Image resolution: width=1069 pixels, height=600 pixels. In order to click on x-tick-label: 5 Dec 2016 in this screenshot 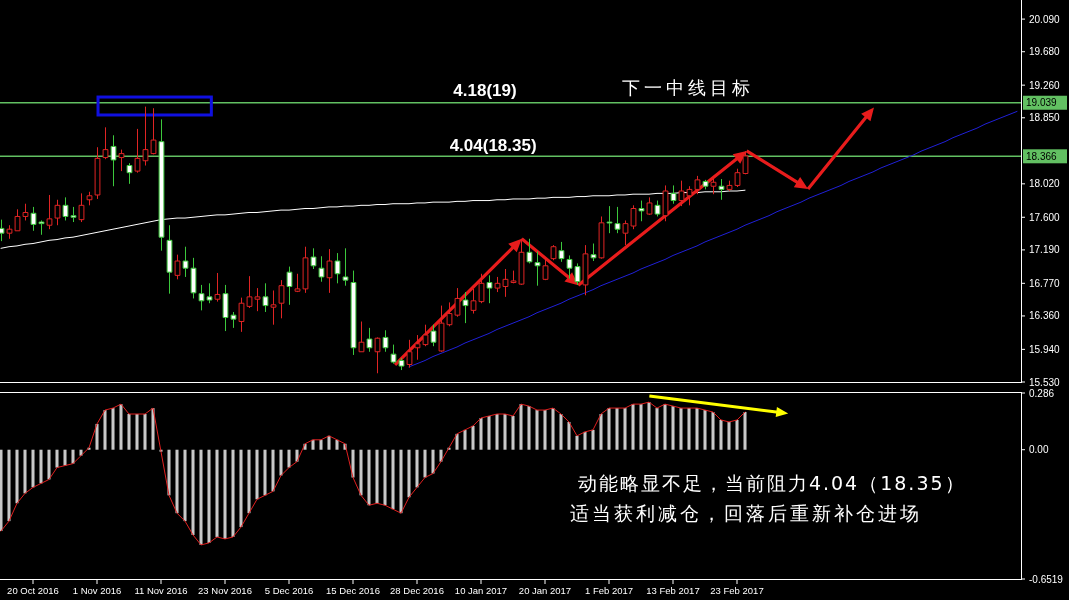, I will do `click(289, 590)`.